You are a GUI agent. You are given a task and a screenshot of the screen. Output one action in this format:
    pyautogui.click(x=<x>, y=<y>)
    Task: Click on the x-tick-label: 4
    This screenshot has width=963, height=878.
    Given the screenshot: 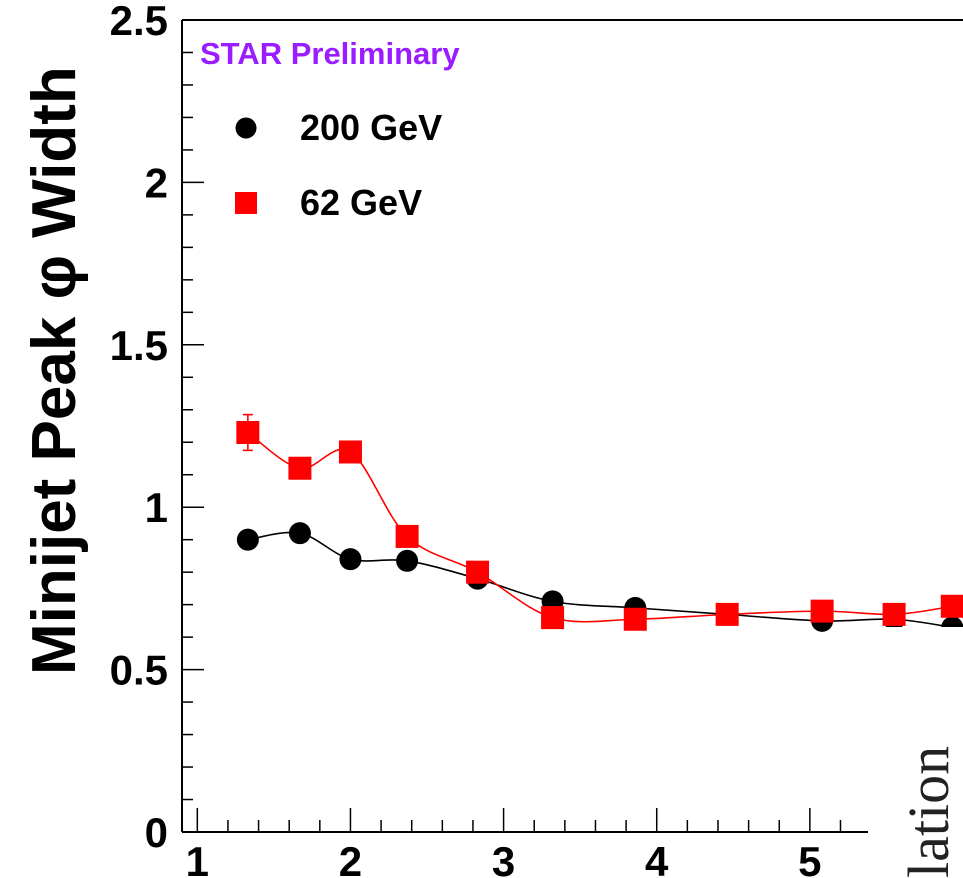 What is the action you would take?
    pyautogui.click(x=657, y=858)
    